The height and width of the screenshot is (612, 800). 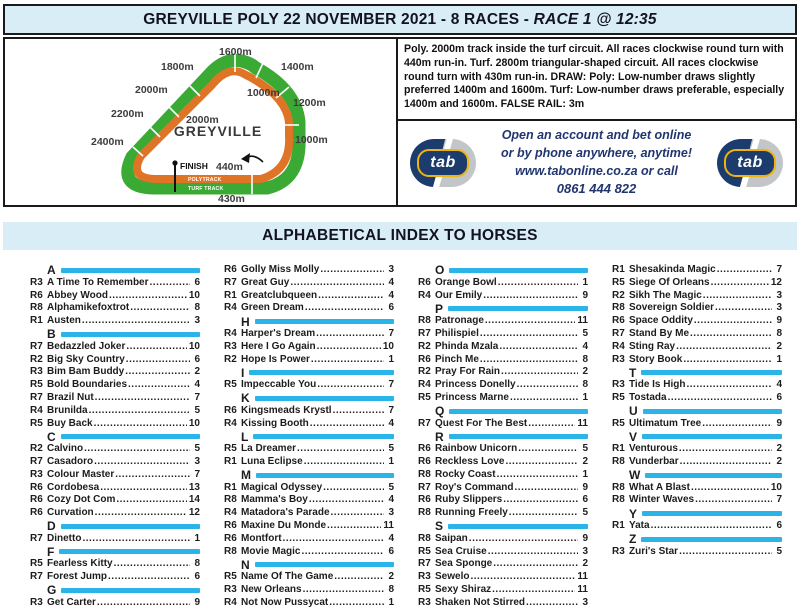 I want to click on horse-name: Stand By Me, so click(x=659, y=333).